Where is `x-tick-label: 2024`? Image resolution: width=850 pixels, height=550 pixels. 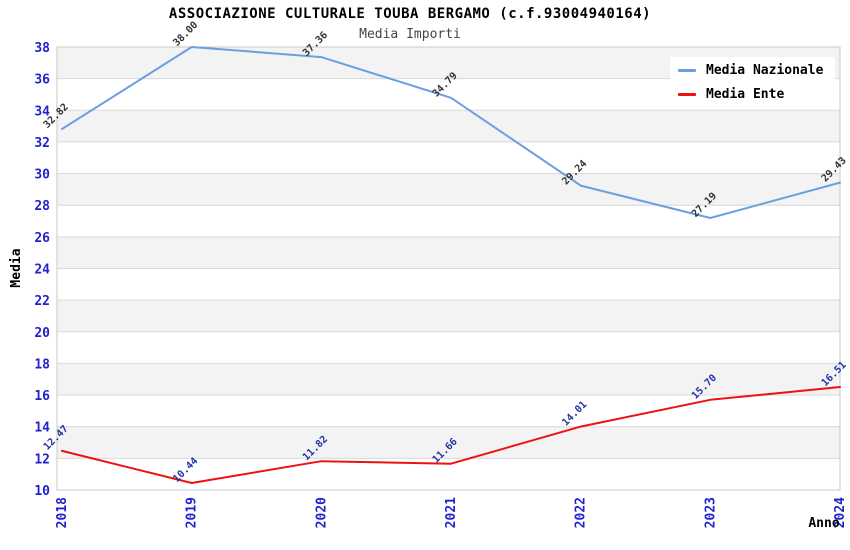
x-tick-label: 2024 is located at coordinates (840, 512).